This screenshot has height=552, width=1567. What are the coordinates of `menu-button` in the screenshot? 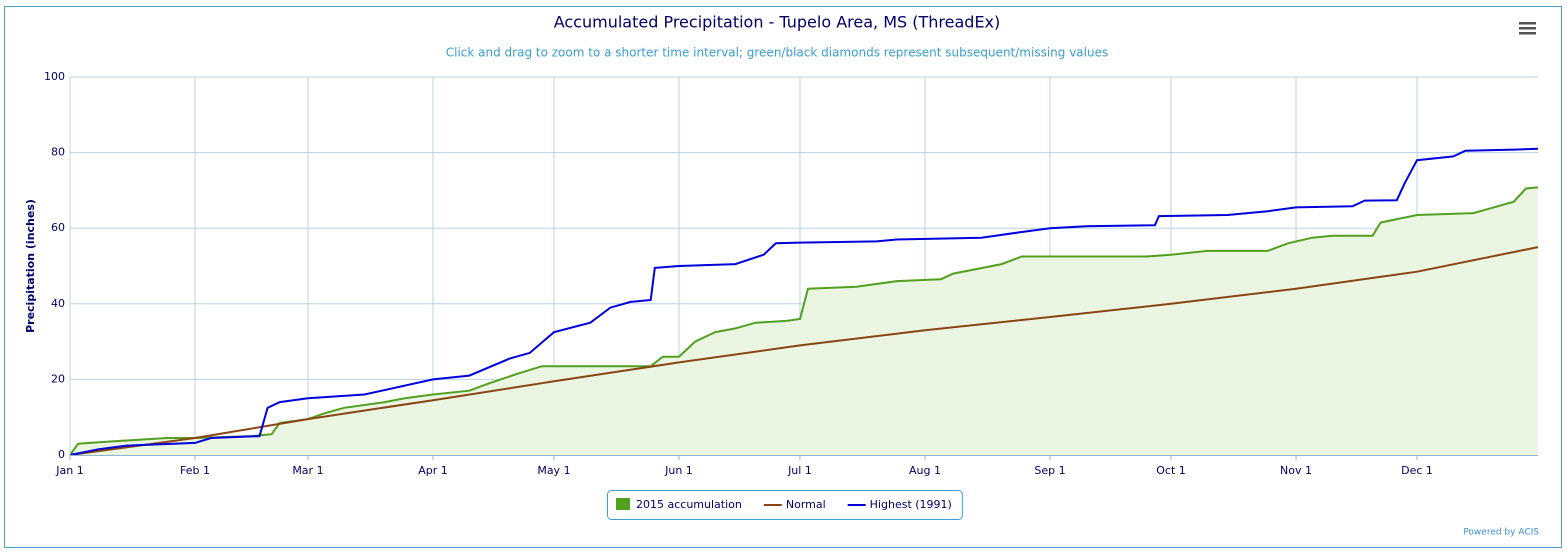 It's located at (1527, 28).